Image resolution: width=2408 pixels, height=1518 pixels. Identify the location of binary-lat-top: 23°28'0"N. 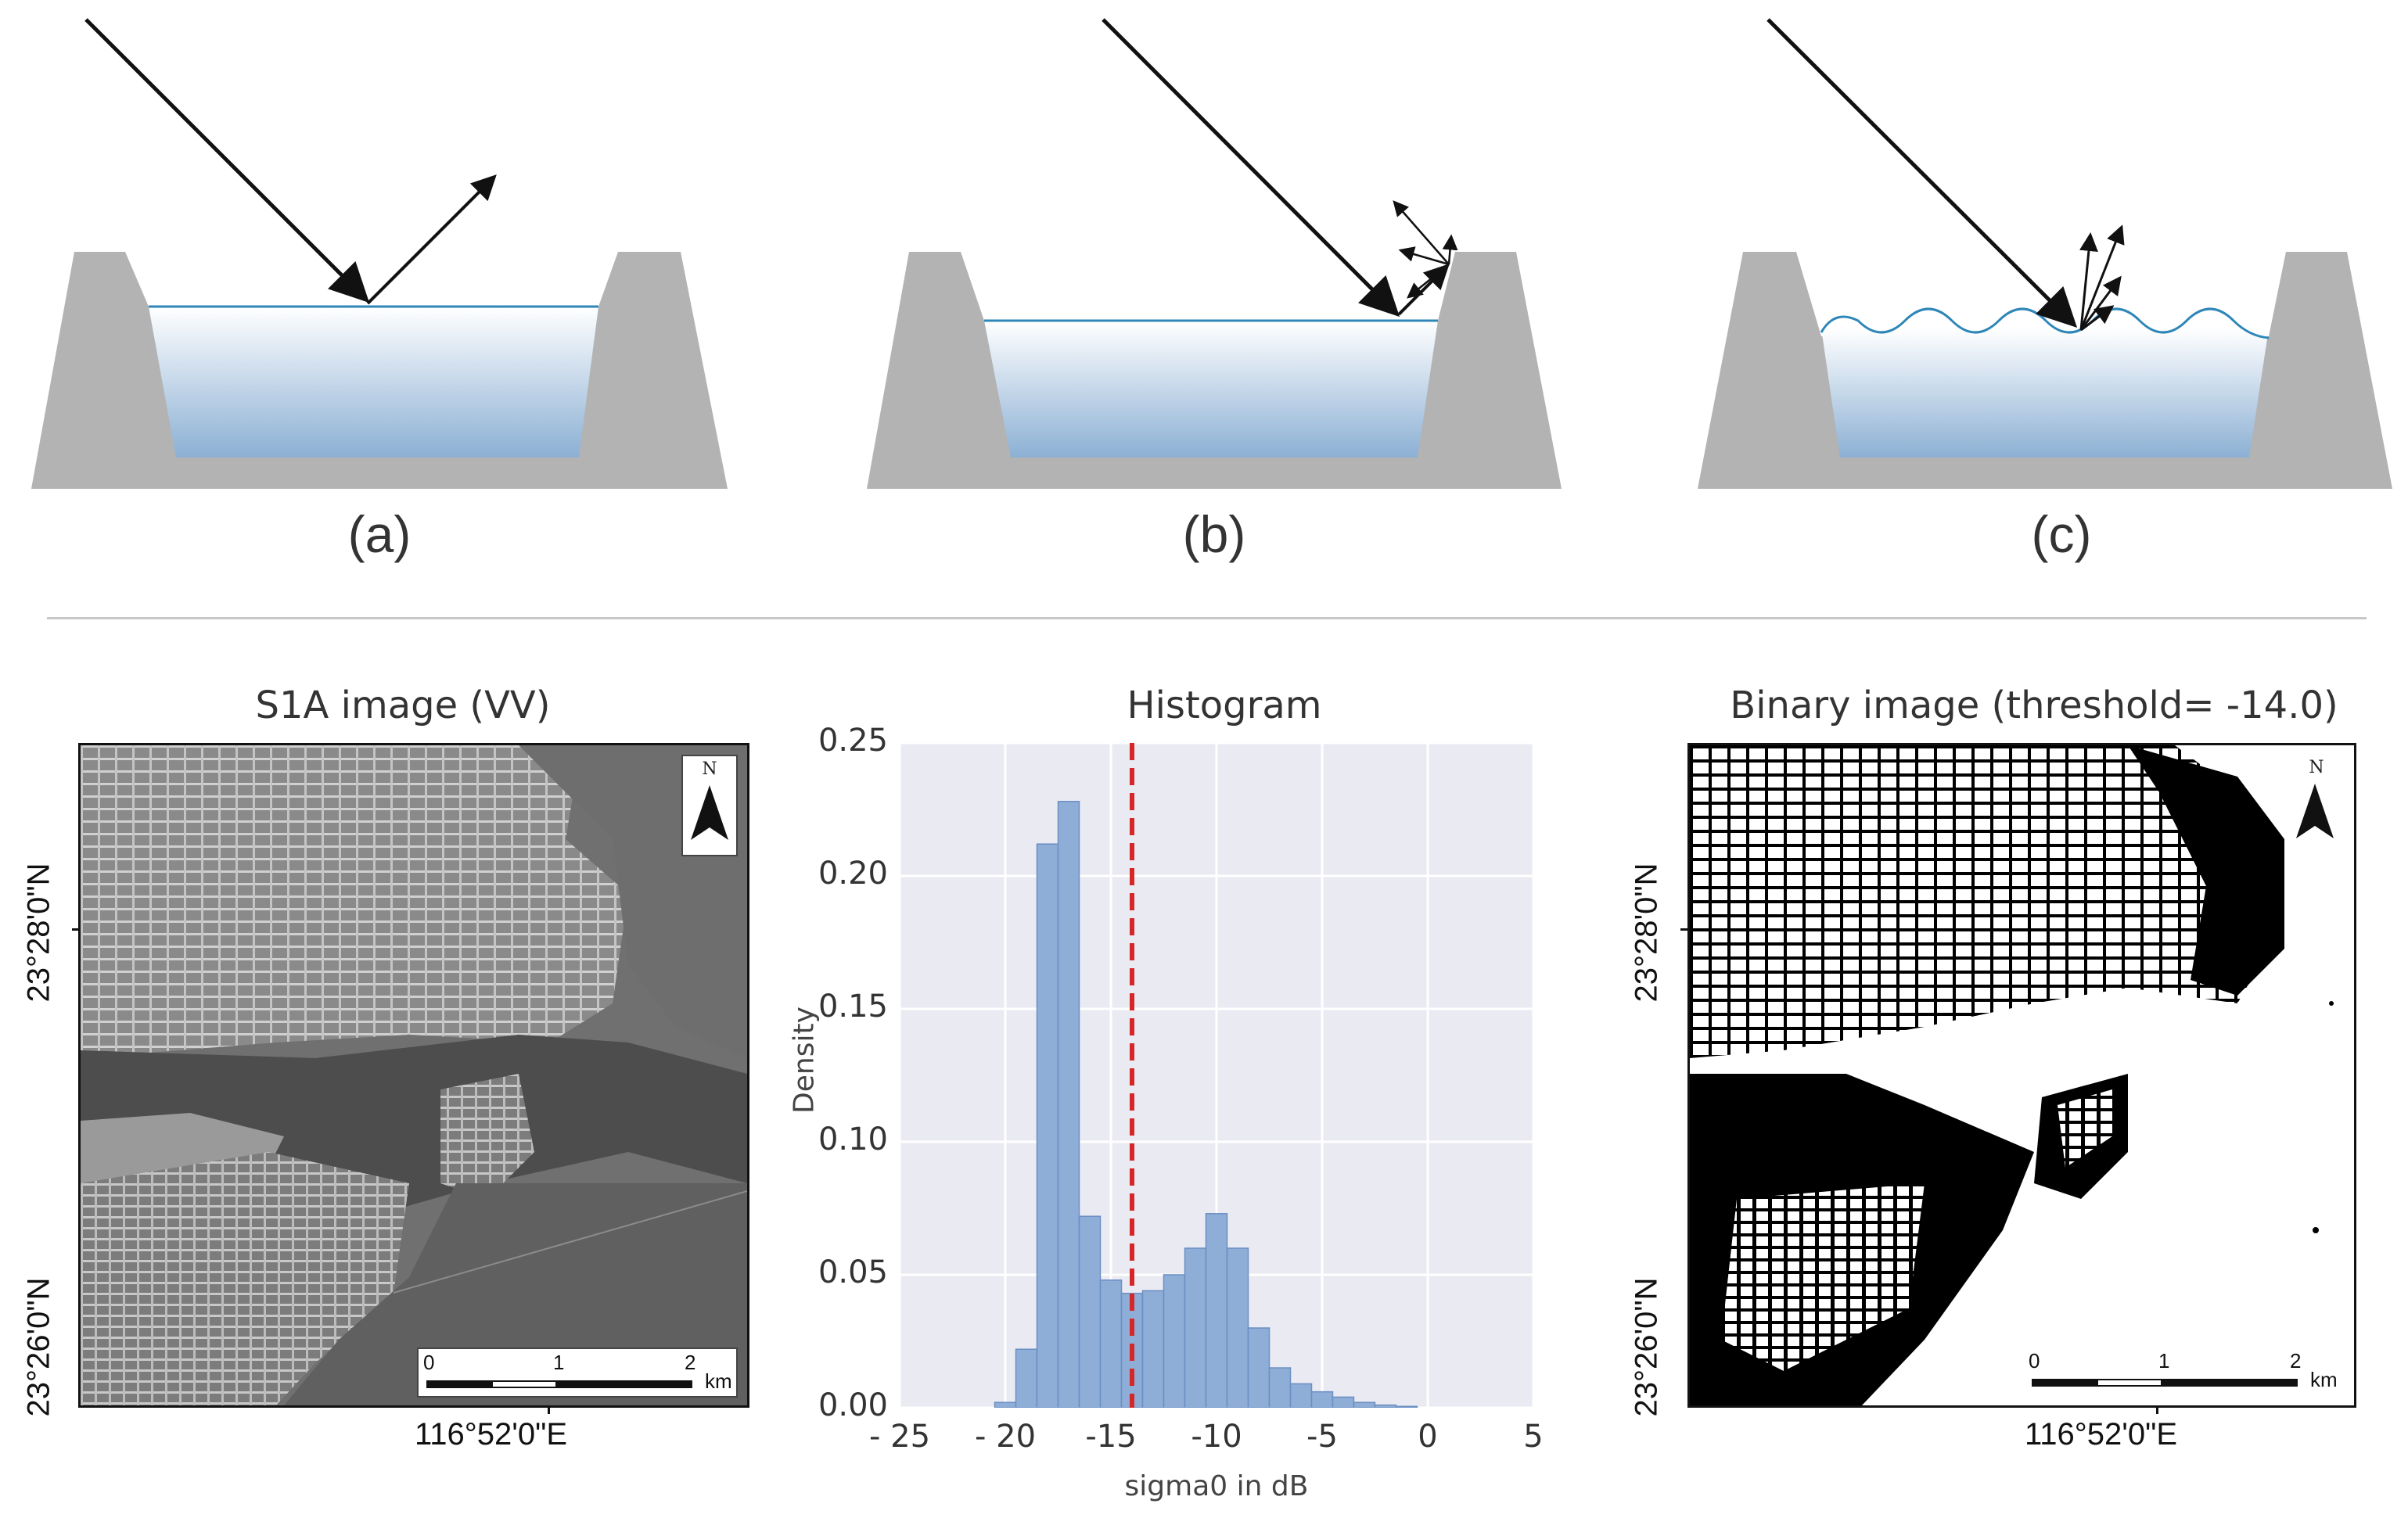
(1646, 933).